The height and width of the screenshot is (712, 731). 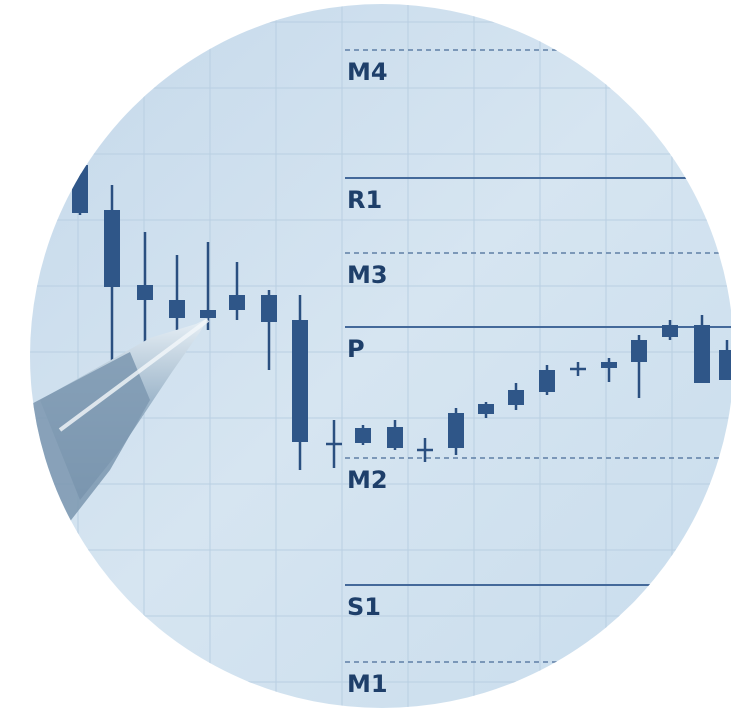 I want to click on level-label: M4, so click(x=367, y=72).